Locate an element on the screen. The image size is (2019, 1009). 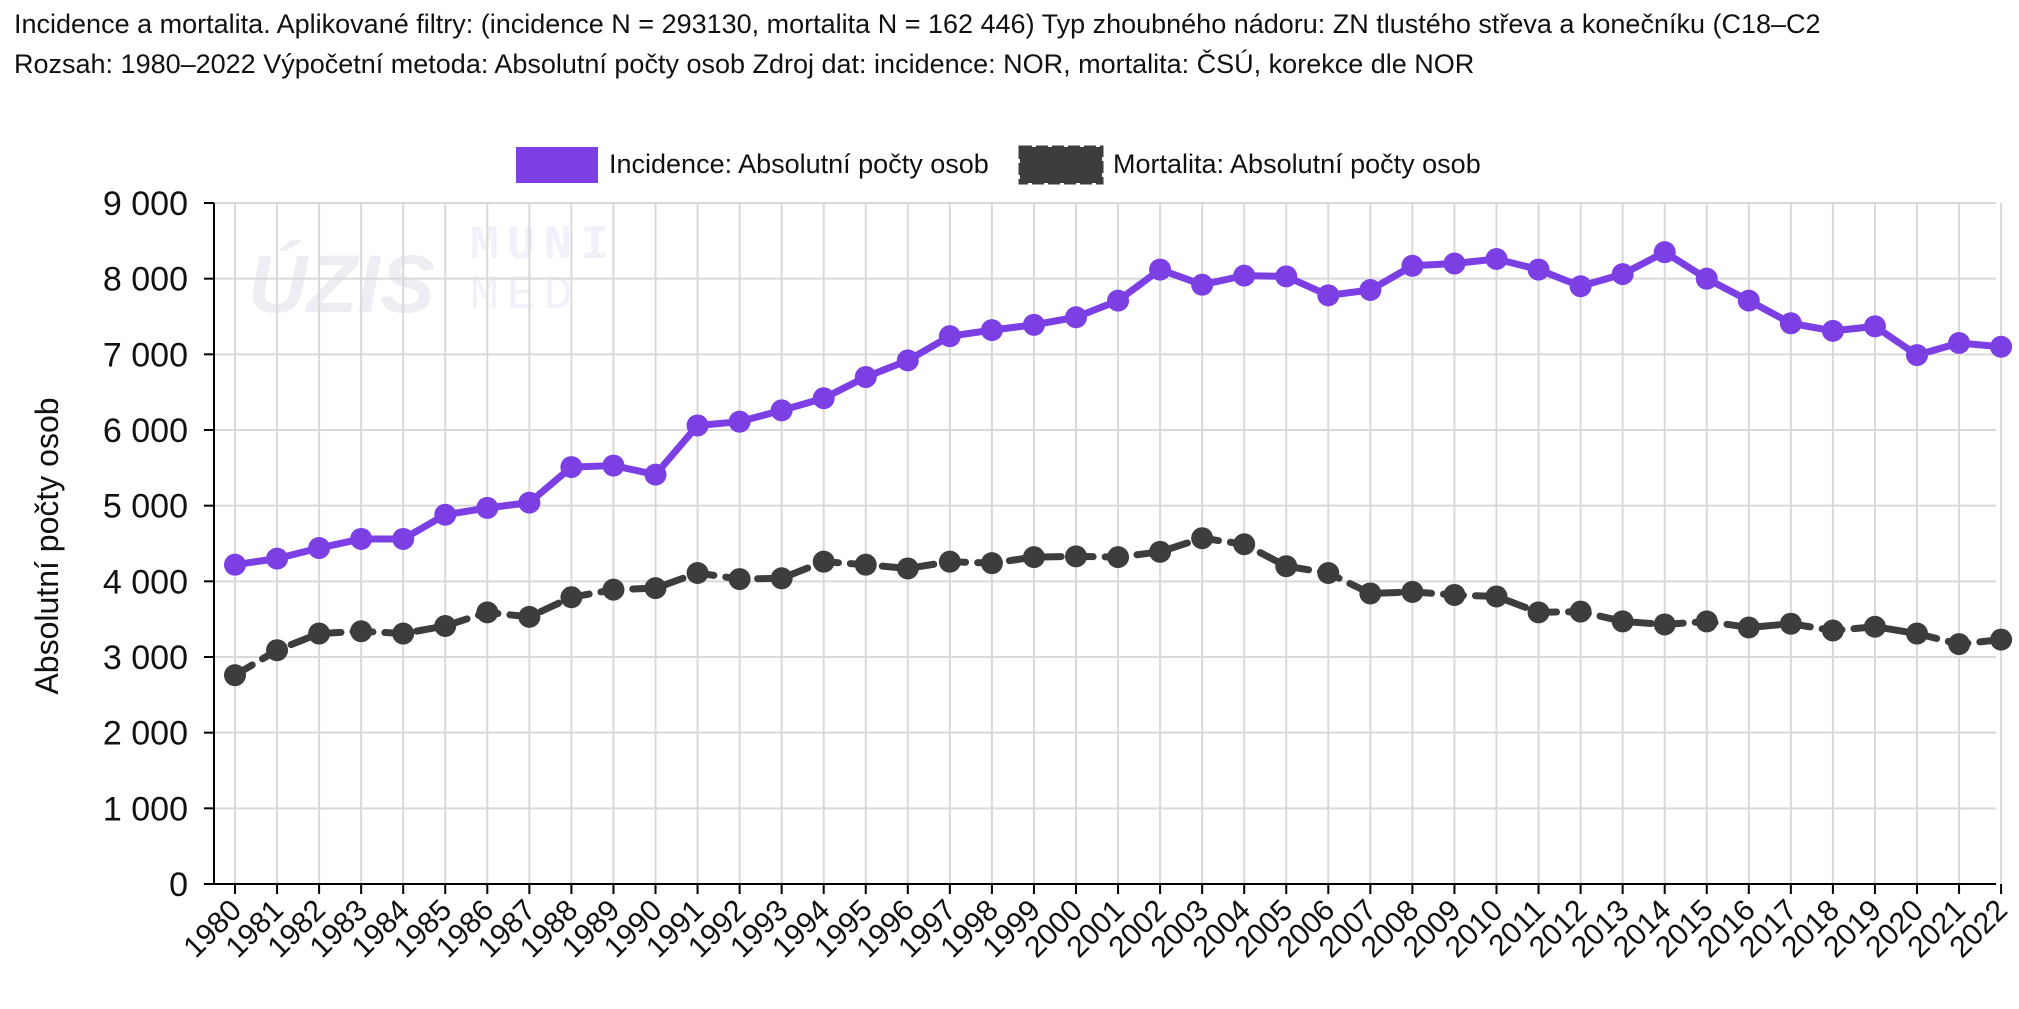
legend-swatch-mortalita is located at coordinates (1061, 165).